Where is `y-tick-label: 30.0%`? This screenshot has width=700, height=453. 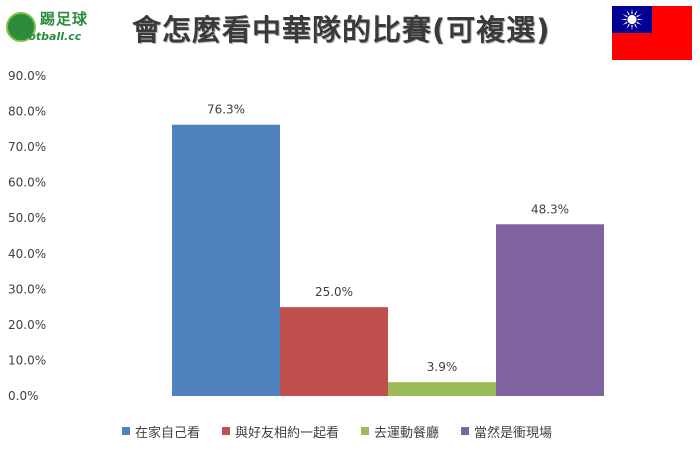
y-tick-label: 30.0% is located at coordinates (27, 289).